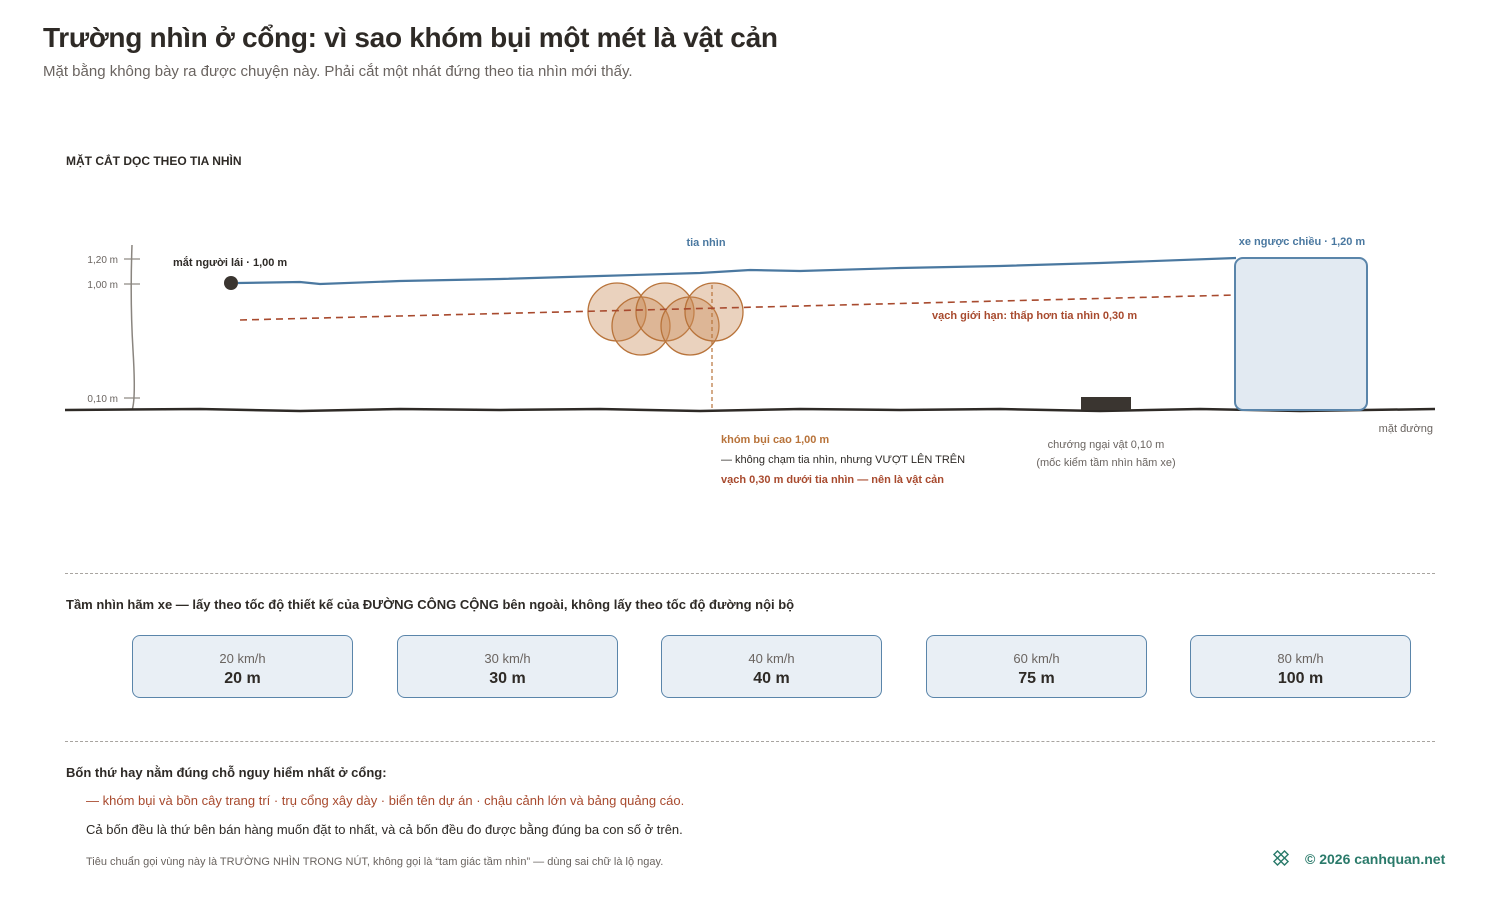  Describe the element at coordinates (705, 243) in the screenshot. I see `sight-label: tia nhìn` at that location.